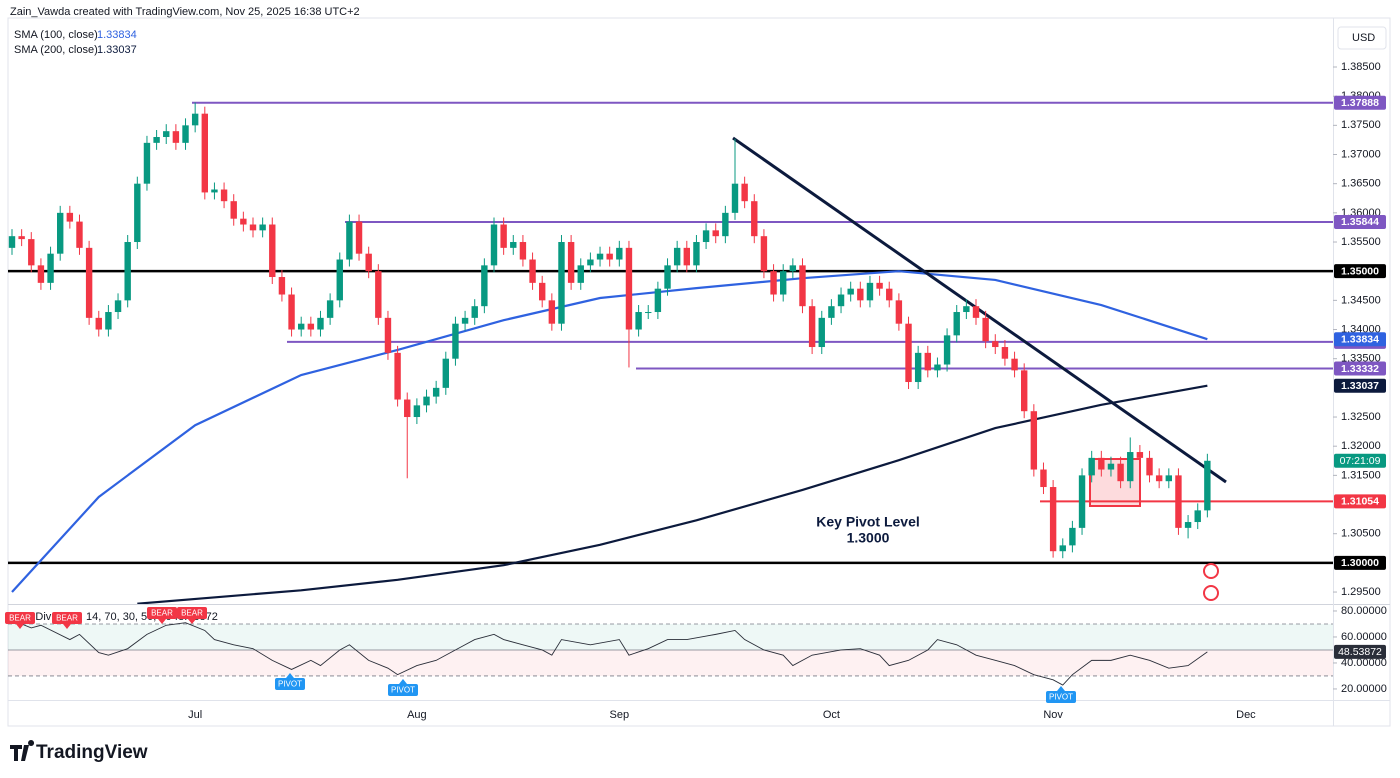 Image resolution: width=1400 pixels, height=778 pixels. I want to click on x-tick-label: Aug, so click(417, 715).